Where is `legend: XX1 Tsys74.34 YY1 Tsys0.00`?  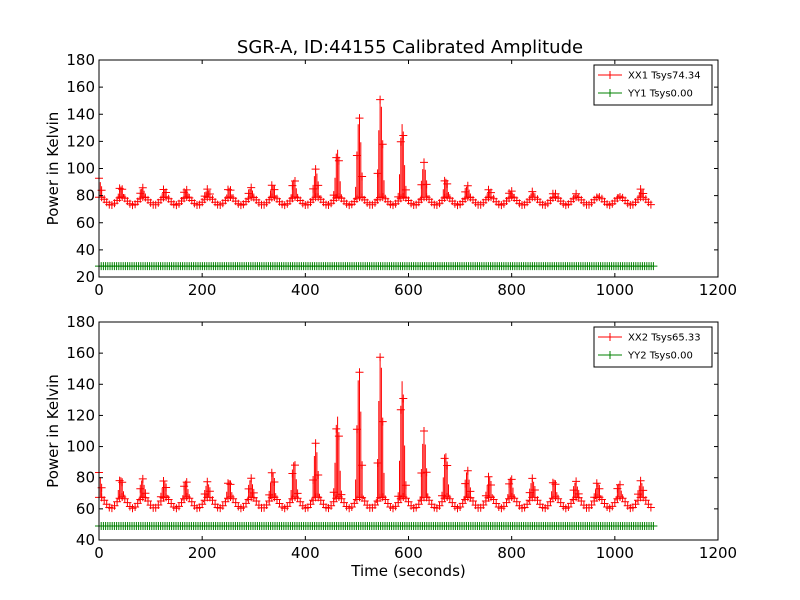
legend: XX1 Tsys74.34 YY1 Tsys0.00 is located at coordinates (653, 85).